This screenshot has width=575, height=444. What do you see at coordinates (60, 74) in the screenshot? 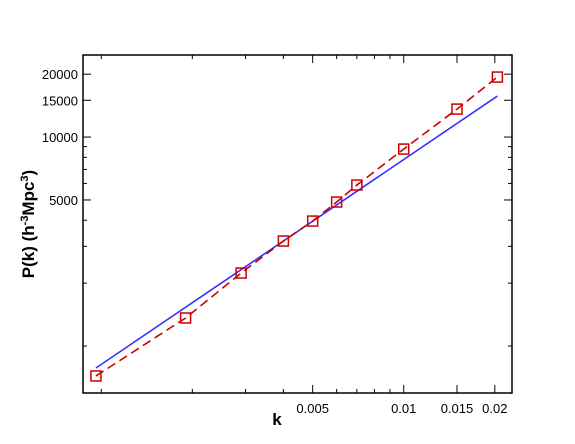
I see `y-tick-label: 20000` at bounding box center [60, 74].